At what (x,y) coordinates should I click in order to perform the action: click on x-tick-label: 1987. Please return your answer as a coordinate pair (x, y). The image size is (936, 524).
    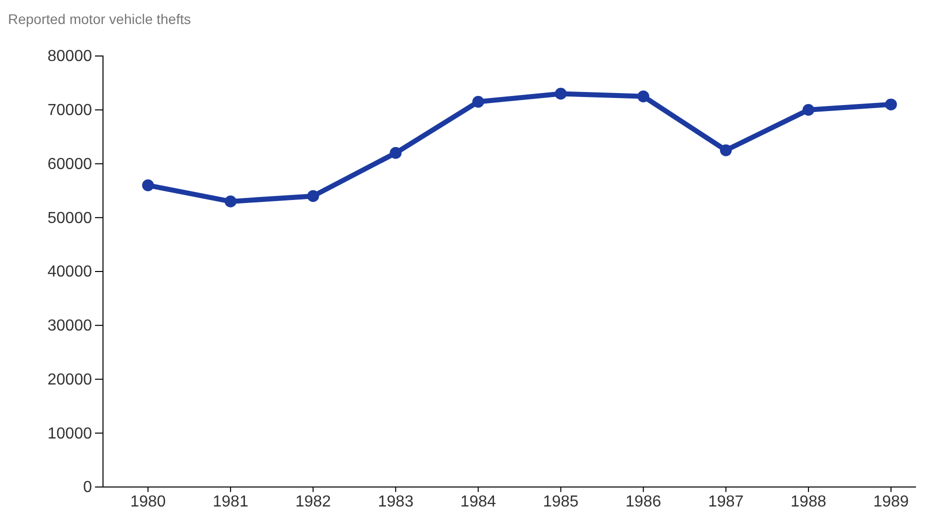
    Looking at the image, I should click on (726, 501).